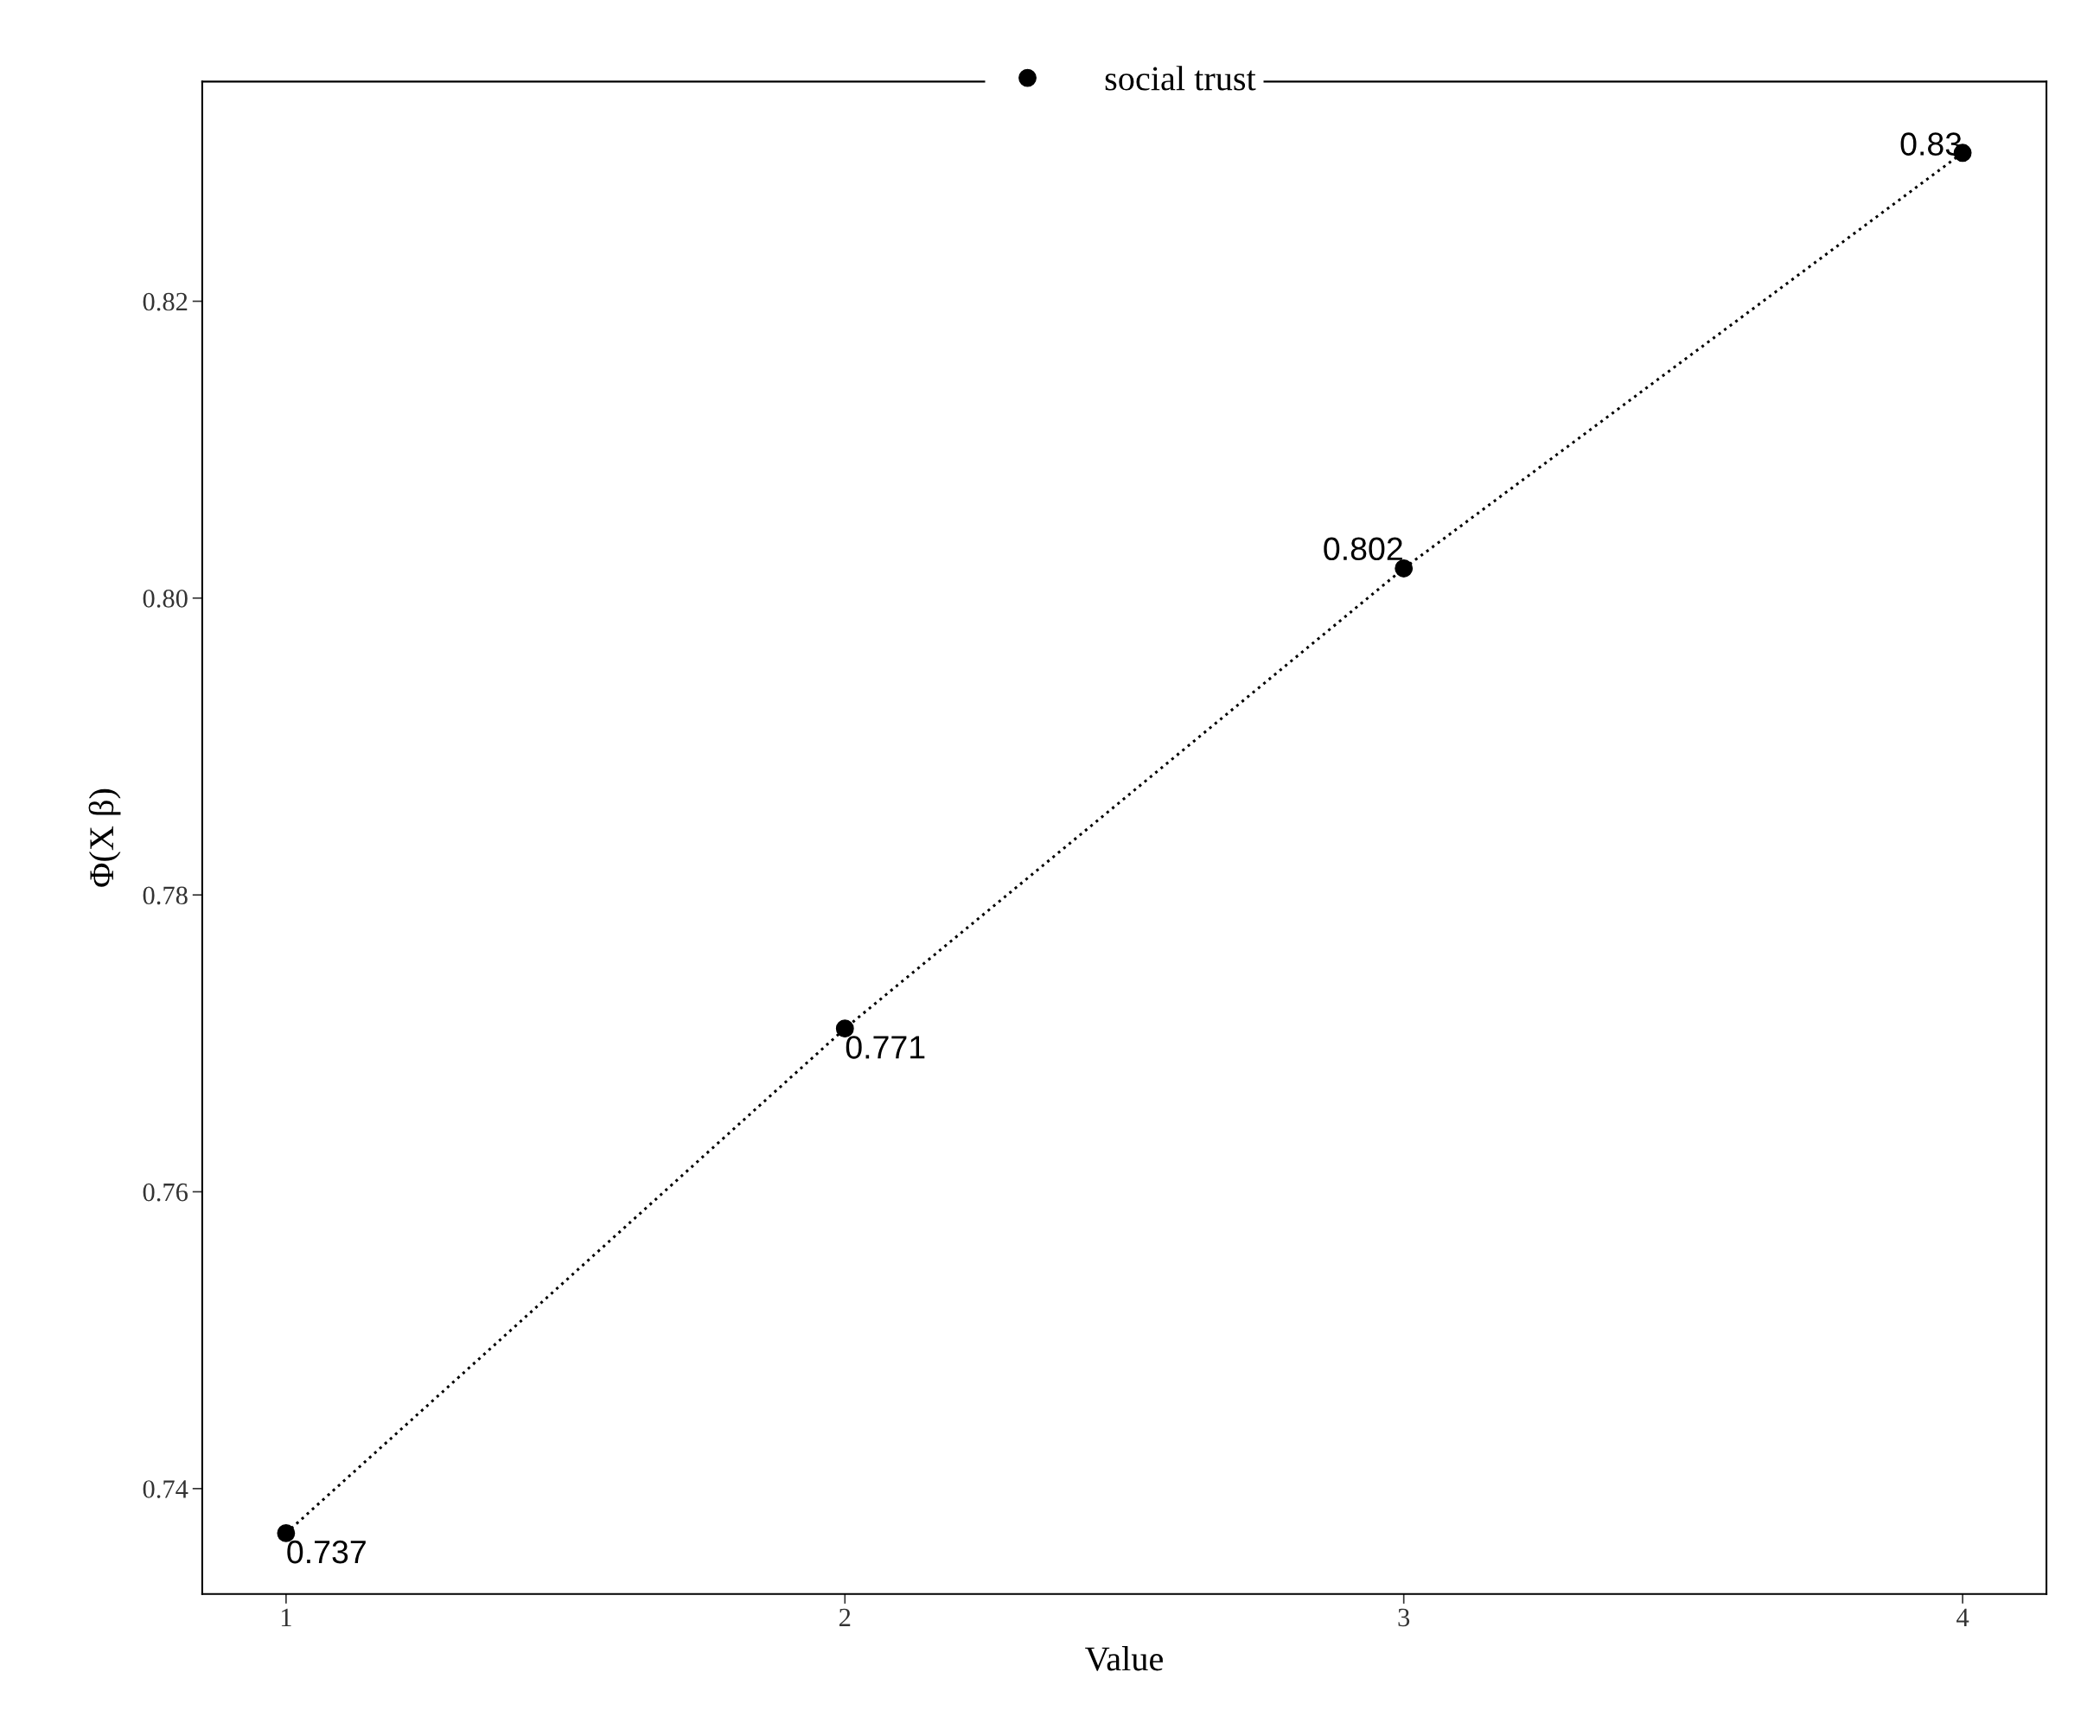 The height and width of the screenshot is (1736, 2100). I want to click on data-label: 0.737, so click(326, 1552).